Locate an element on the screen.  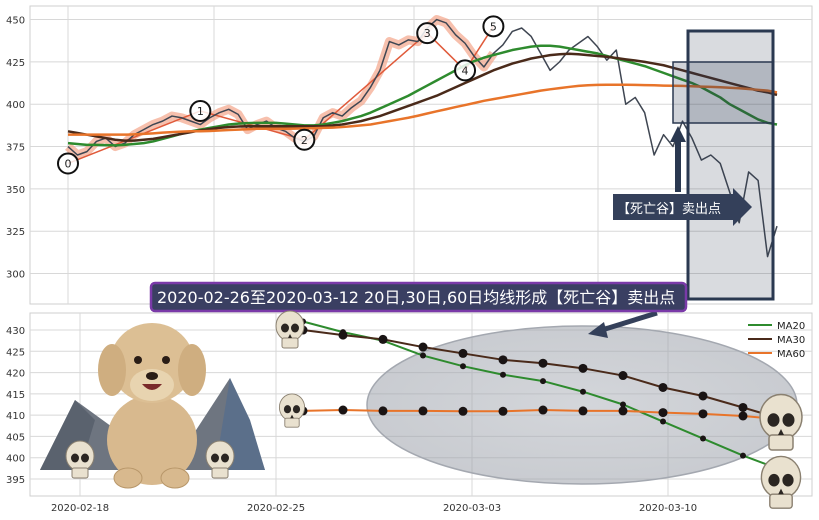
death-valley-zone is located at coordinates (723, 92).